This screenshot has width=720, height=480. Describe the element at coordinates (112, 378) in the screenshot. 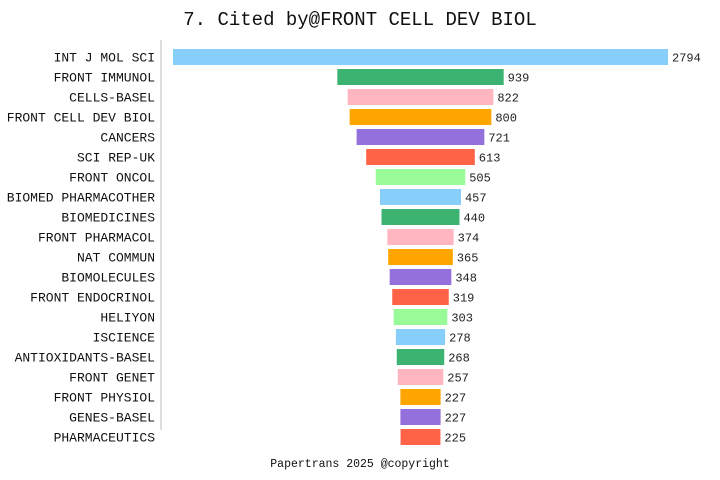

I see `category-label: FRONT GENET` at that location.